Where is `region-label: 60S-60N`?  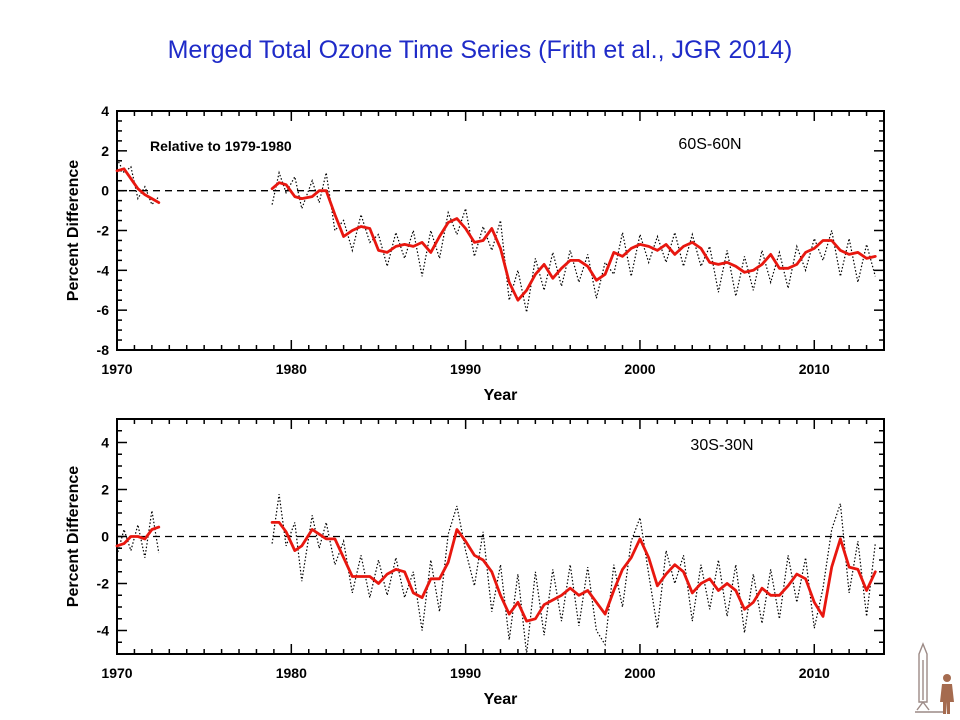
region-label: 60S-60N is located at coordinates (709, 144).